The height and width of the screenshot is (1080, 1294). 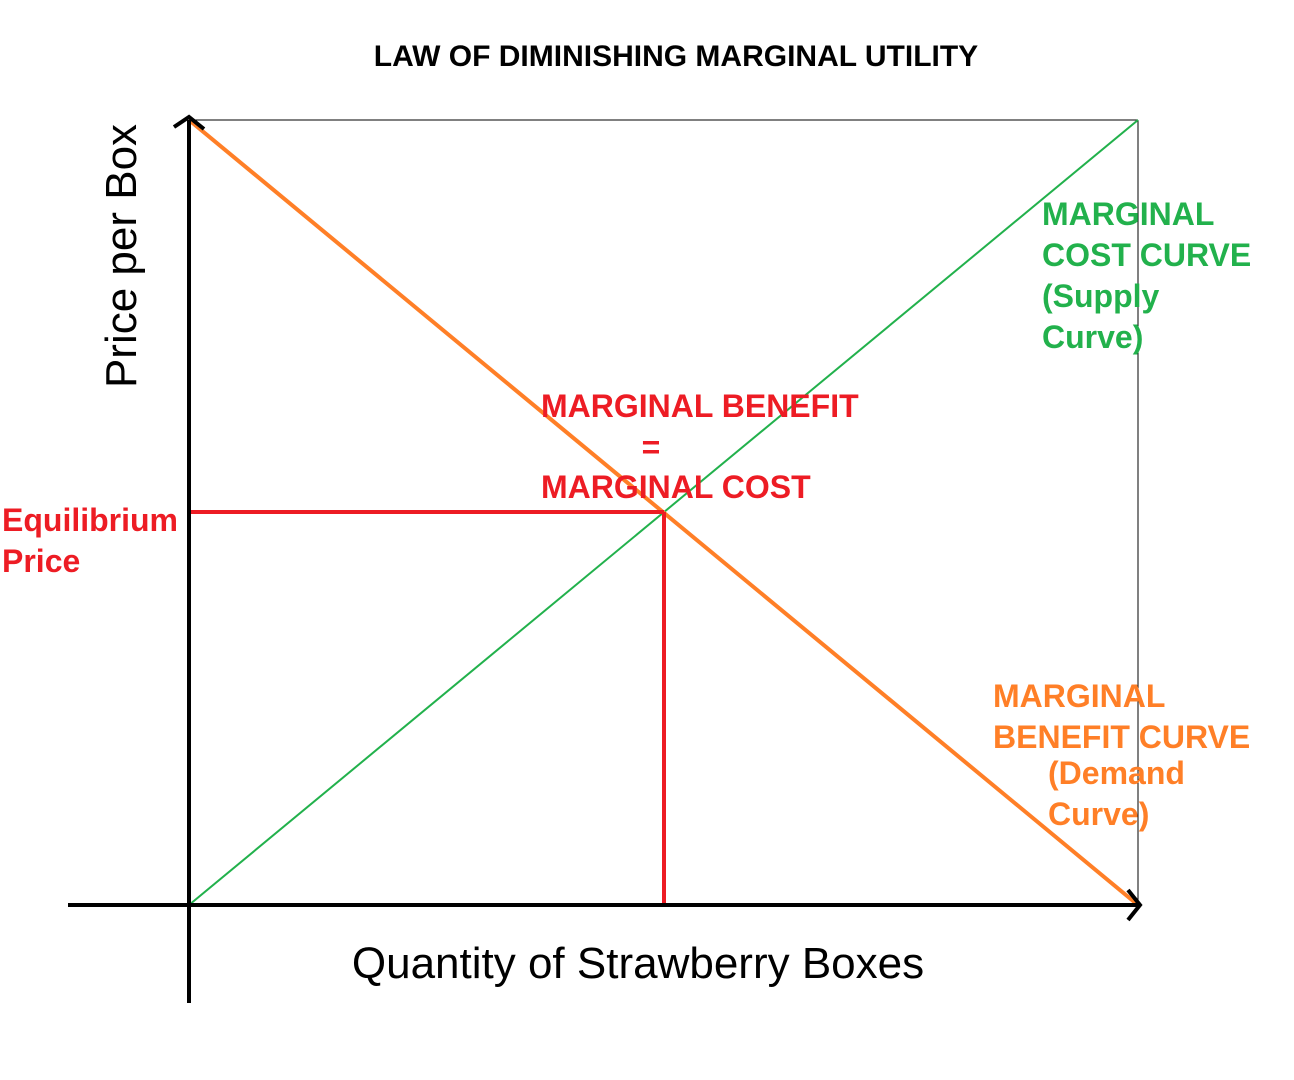 I want to click on supply-label-line1: MARGINAL, so click(x=1128, y=214).